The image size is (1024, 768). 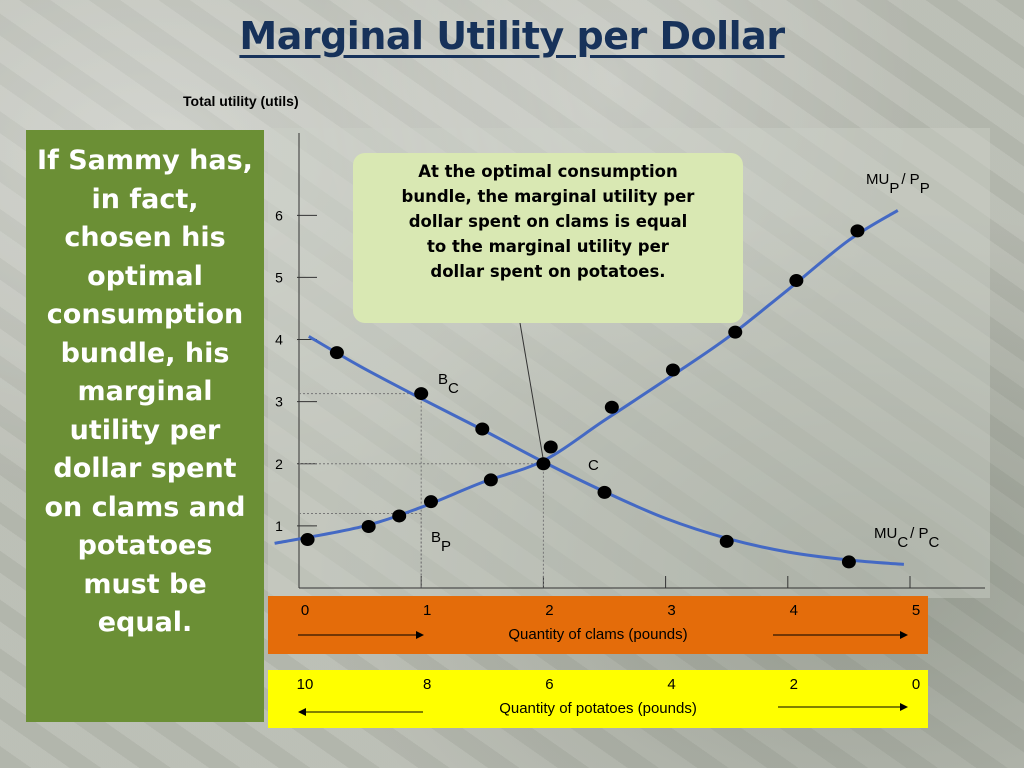 I want to click on annotation-c: C, so click(x=593, y=465).